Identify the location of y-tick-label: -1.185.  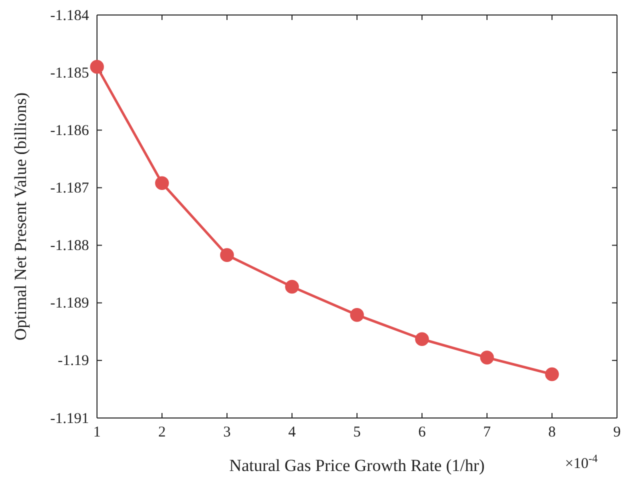
(69, 73).